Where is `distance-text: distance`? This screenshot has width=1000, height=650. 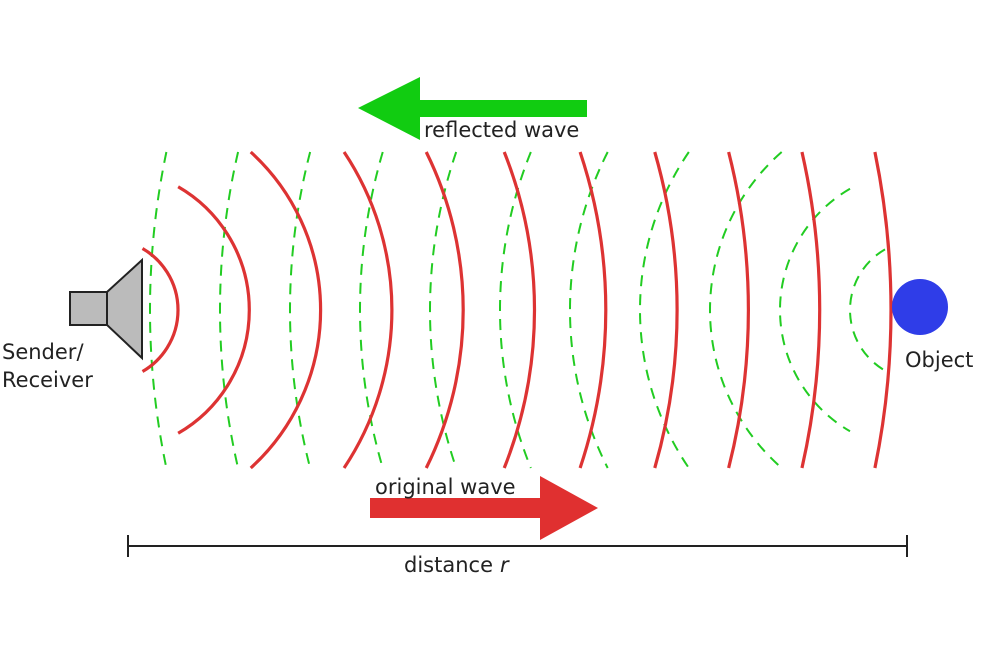 distance-text: distance is located at coordinates (448, 565).